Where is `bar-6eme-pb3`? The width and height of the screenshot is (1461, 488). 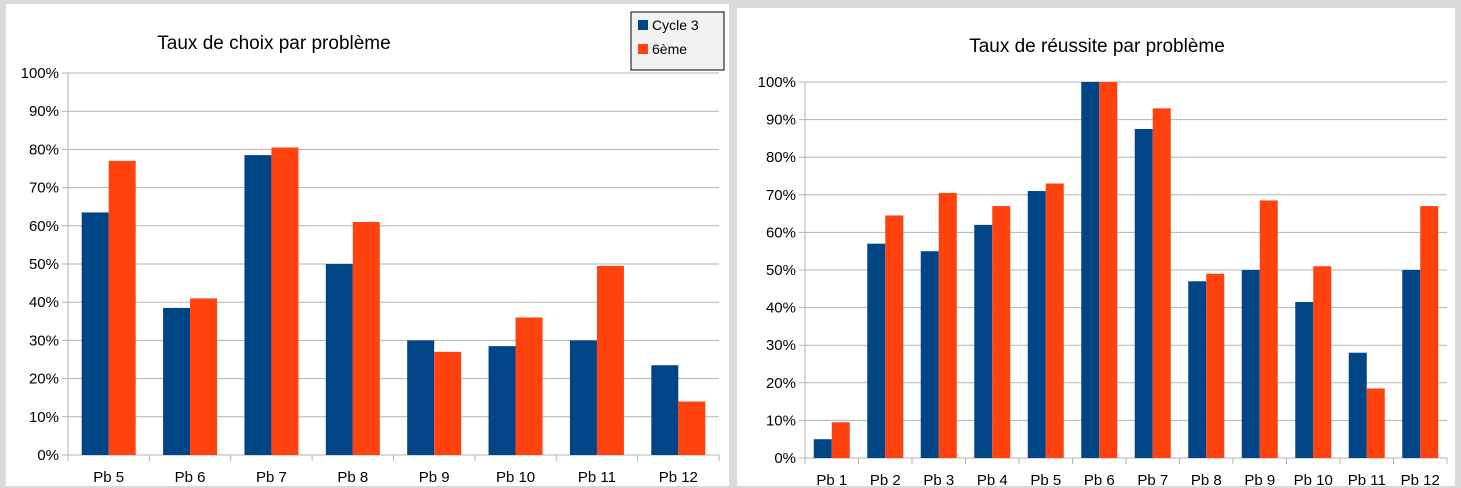 bar-6eme-pb3 is located at coordinates (947, 325).